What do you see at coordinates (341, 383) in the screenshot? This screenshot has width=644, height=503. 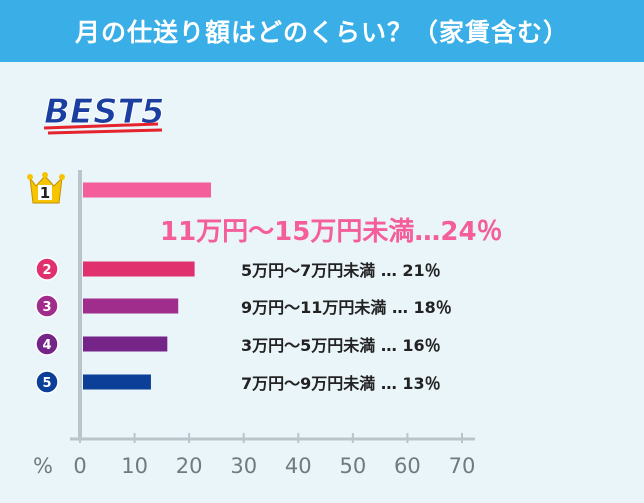 I see `bar-label: 7万円～9万円未満 … 13％` at bounding box center [341, 383].